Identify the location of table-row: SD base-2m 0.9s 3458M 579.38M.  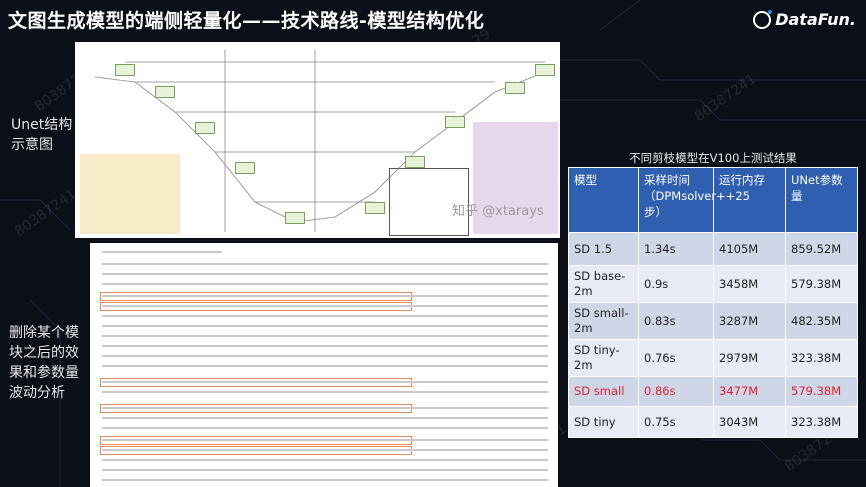
(713, 284).